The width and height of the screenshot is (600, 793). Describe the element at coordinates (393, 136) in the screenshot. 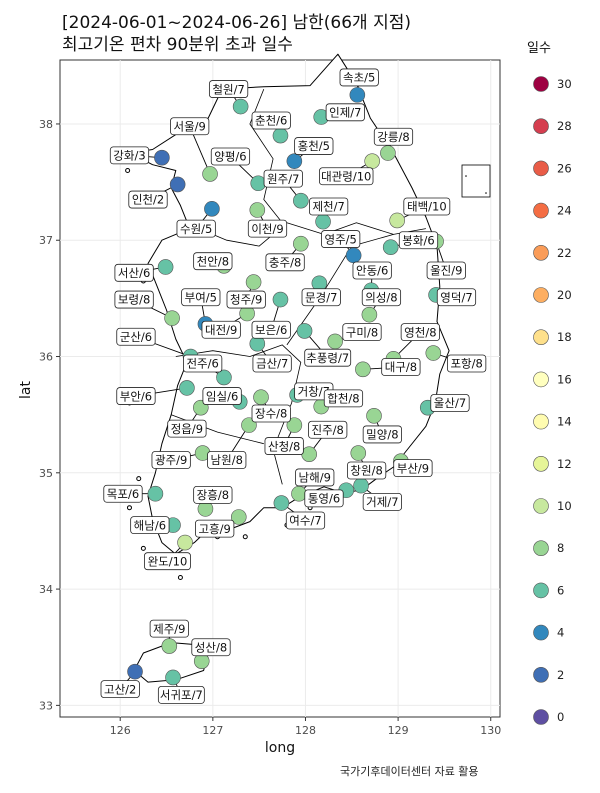

I see `station-label: 강릉/8` at that location.